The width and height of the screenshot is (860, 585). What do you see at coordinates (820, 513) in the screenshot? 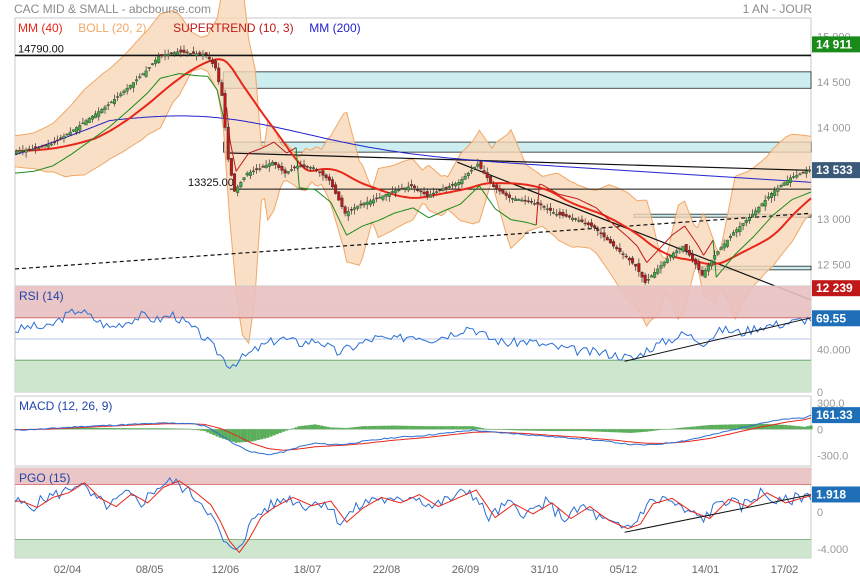
I see `pgo-axis-tick: 0` at bounding box center [820, 513].